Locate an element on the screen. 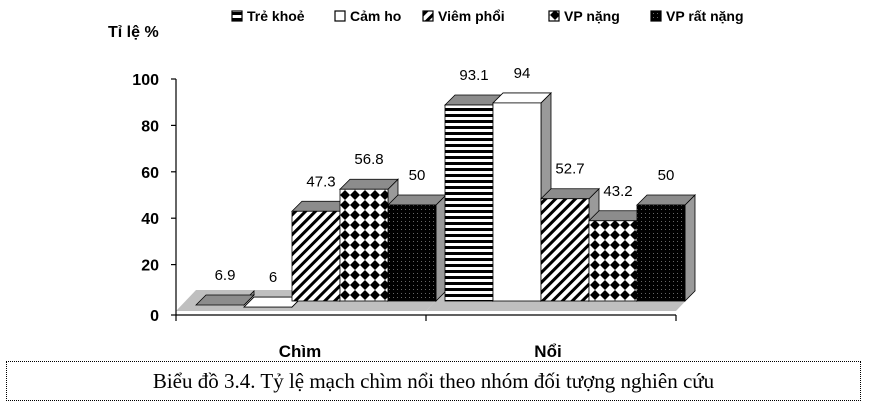 The width and height of the screenshot is (869, 410). bar-chim-tre-khoe is located at coordinates (225, 298).